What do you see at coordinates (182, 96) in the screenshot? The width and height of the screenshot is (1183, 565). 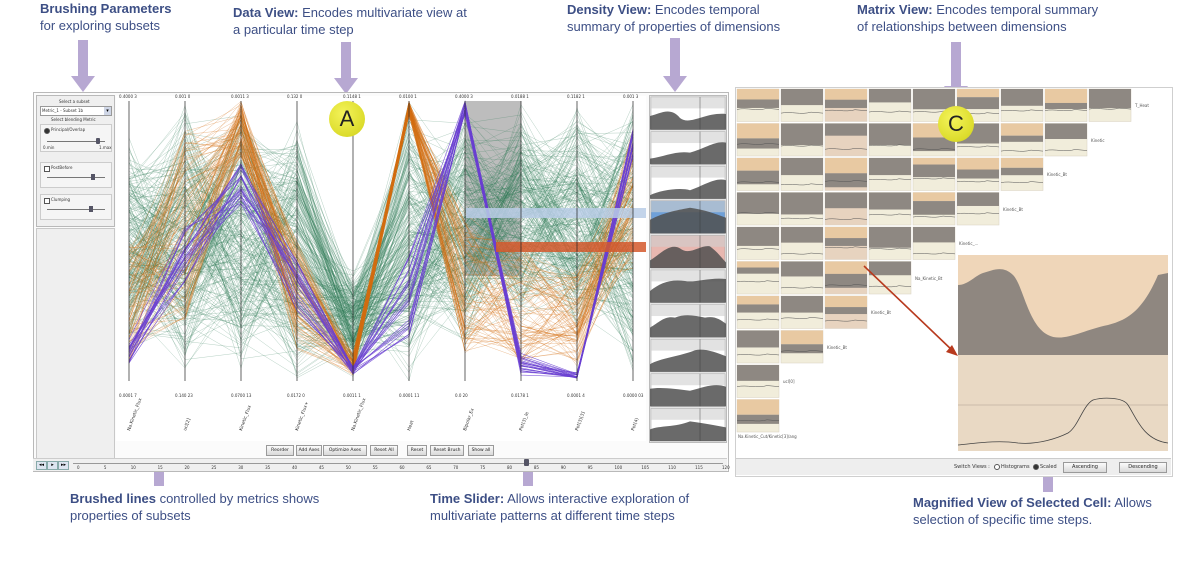 I see `axis-top-label: 0.001 0` at bounding box center [182, 96].